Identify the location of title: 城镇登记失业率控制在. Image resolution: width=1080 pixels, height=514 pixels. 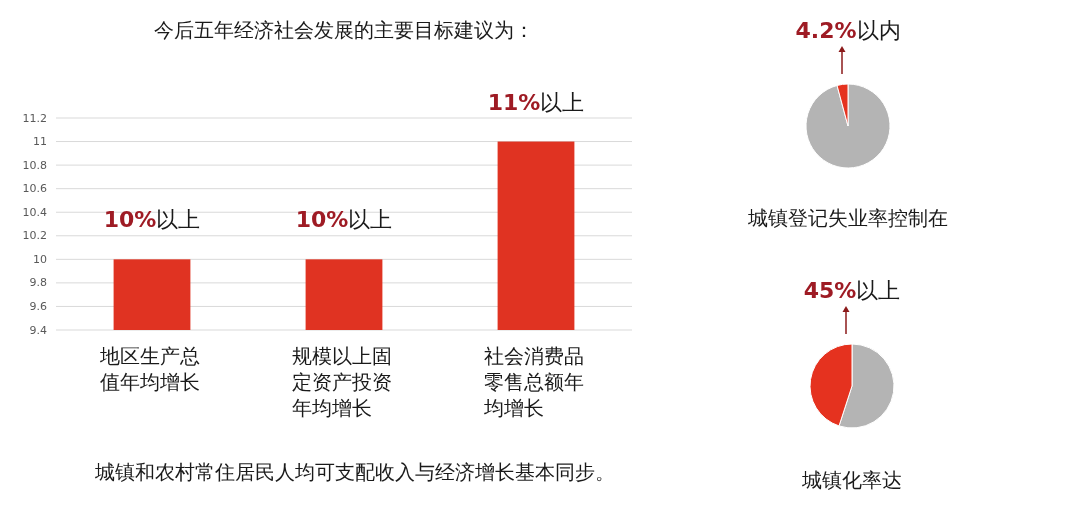
(848, 218).